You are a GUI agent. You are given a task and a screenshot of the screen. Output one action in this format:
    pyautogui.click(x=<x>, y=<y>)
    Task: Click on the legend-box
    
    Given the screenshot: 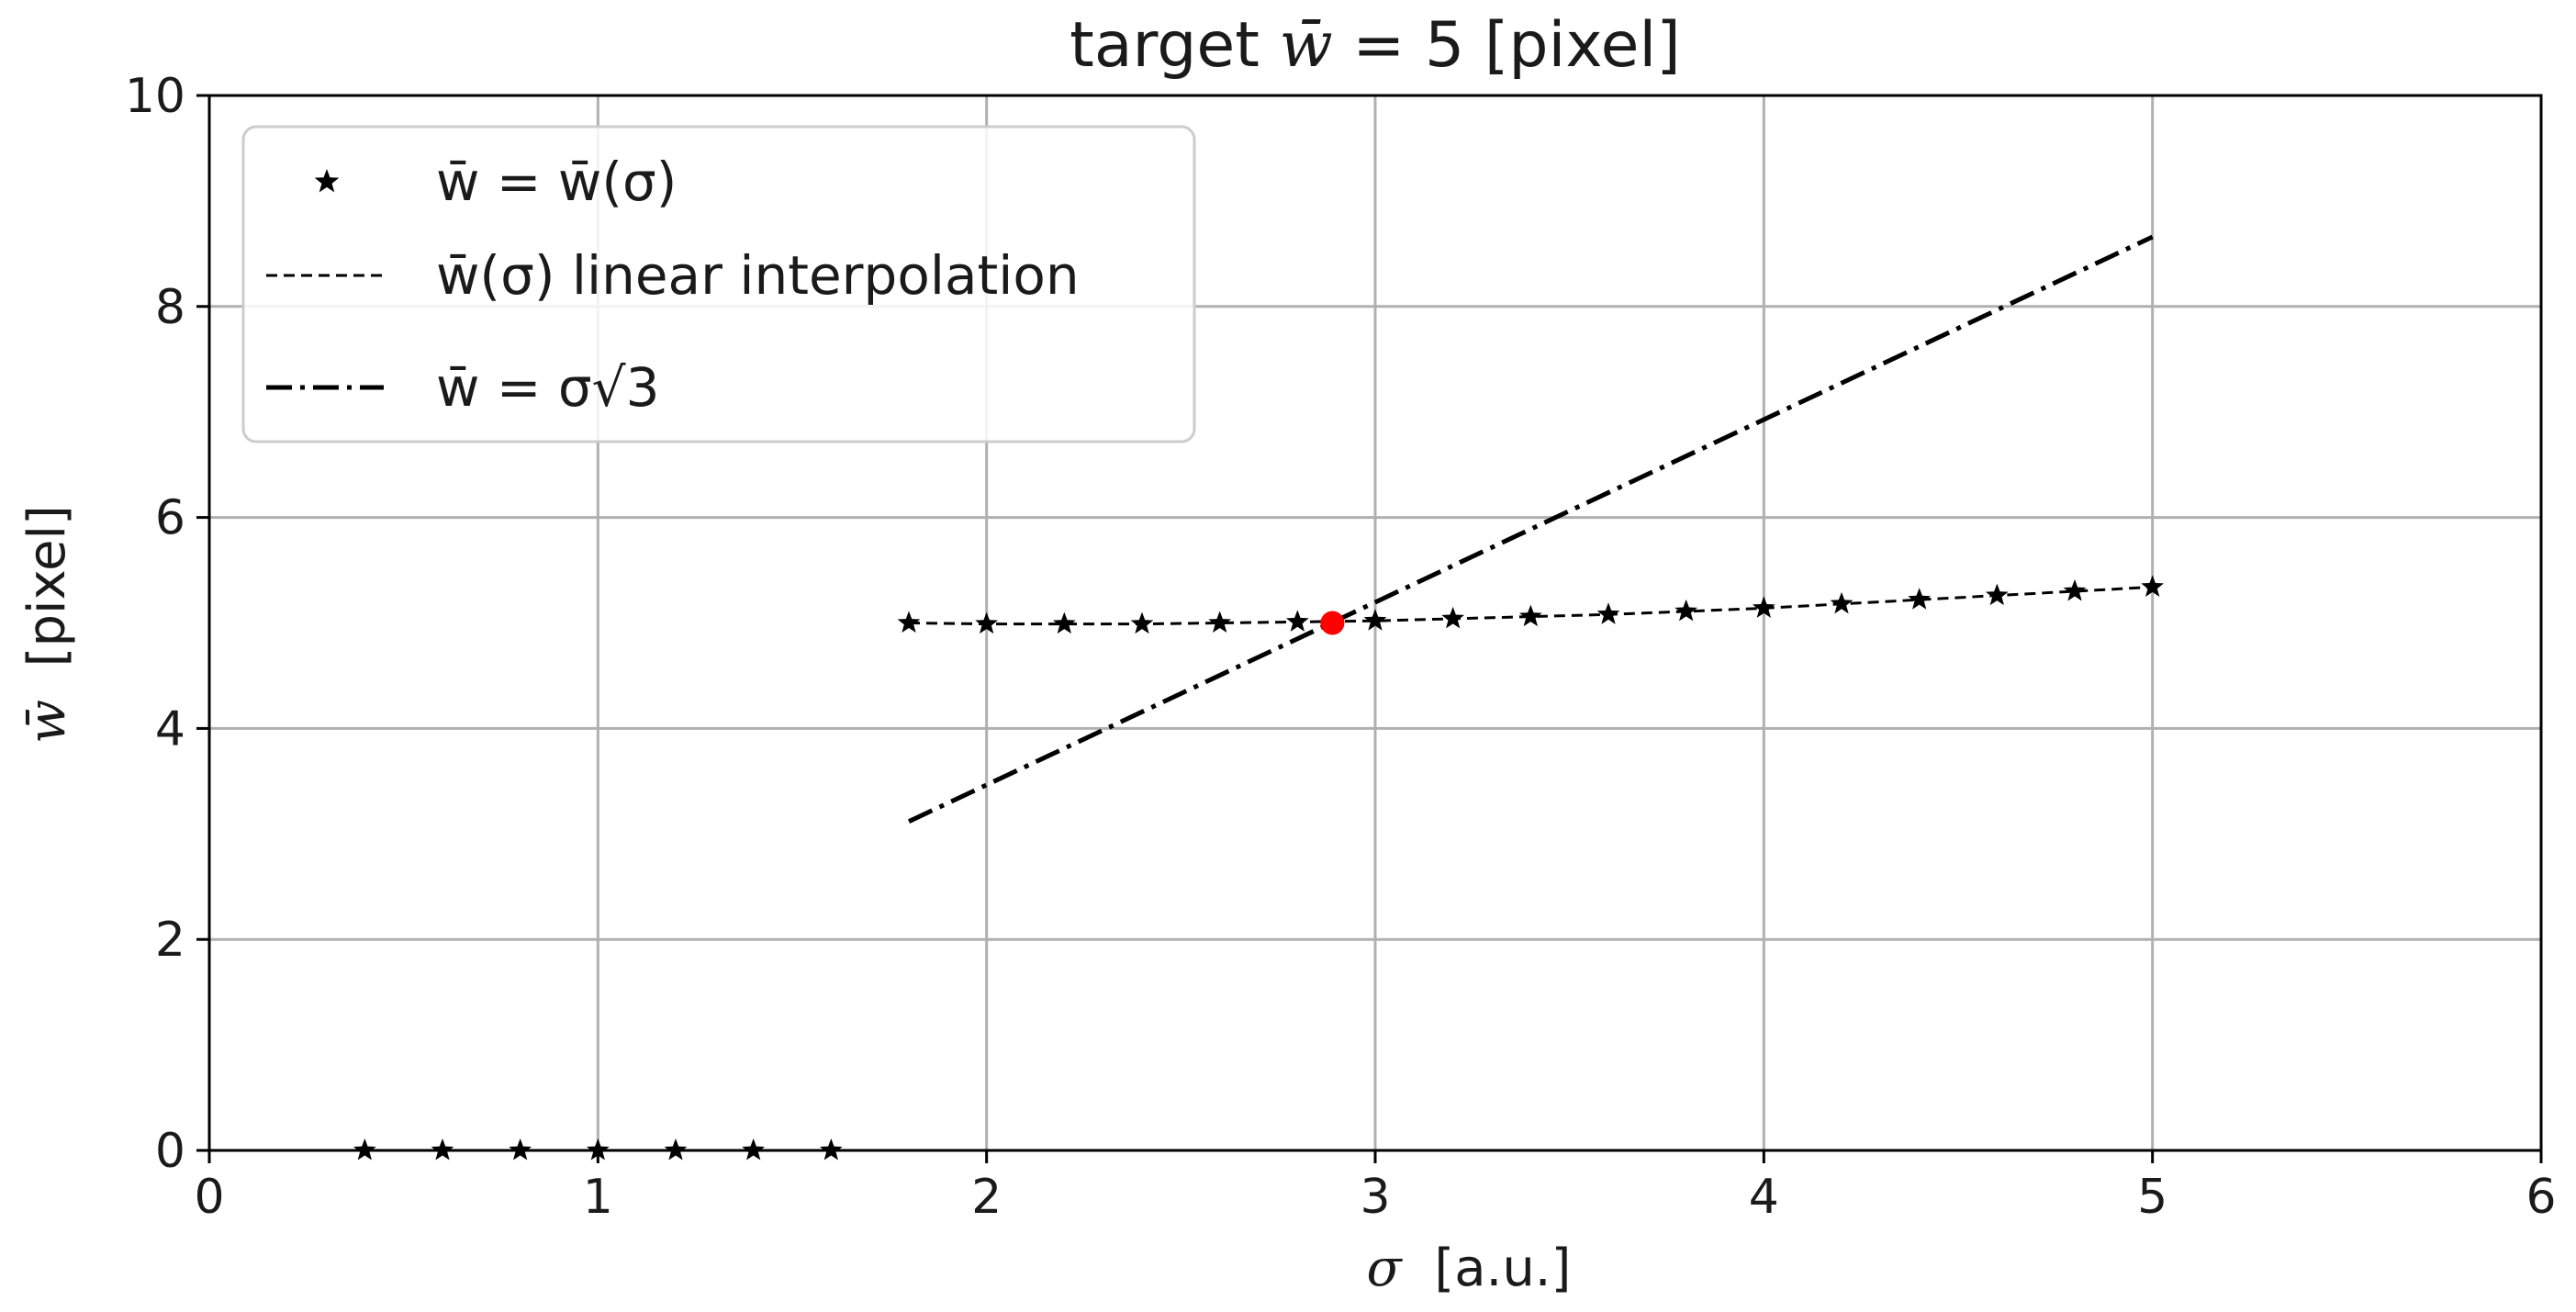 What is the action you would take?
    pyautogui.click(x=718, y=284)
    